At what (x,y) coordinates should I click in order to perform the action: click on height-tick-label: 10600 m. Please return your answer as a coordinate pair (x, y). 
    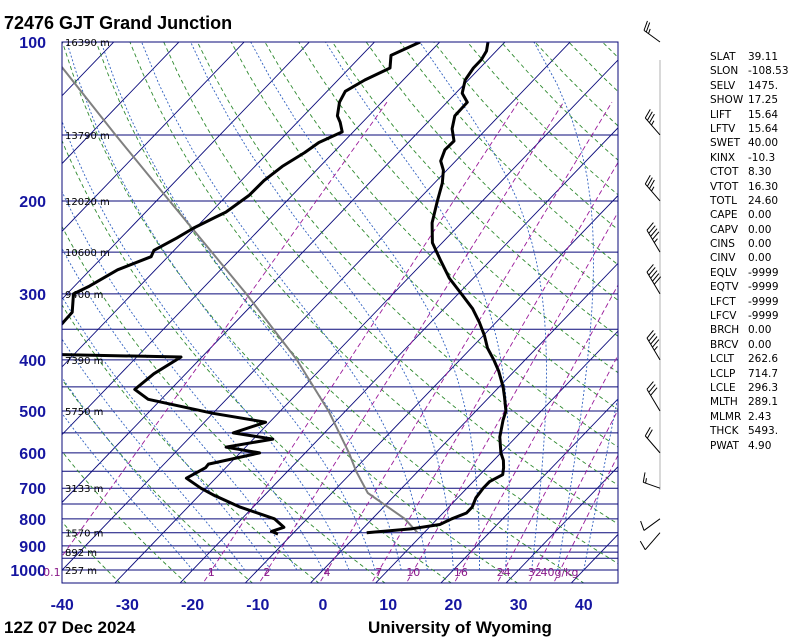
    Looking at the image, I should click on (87, 253).